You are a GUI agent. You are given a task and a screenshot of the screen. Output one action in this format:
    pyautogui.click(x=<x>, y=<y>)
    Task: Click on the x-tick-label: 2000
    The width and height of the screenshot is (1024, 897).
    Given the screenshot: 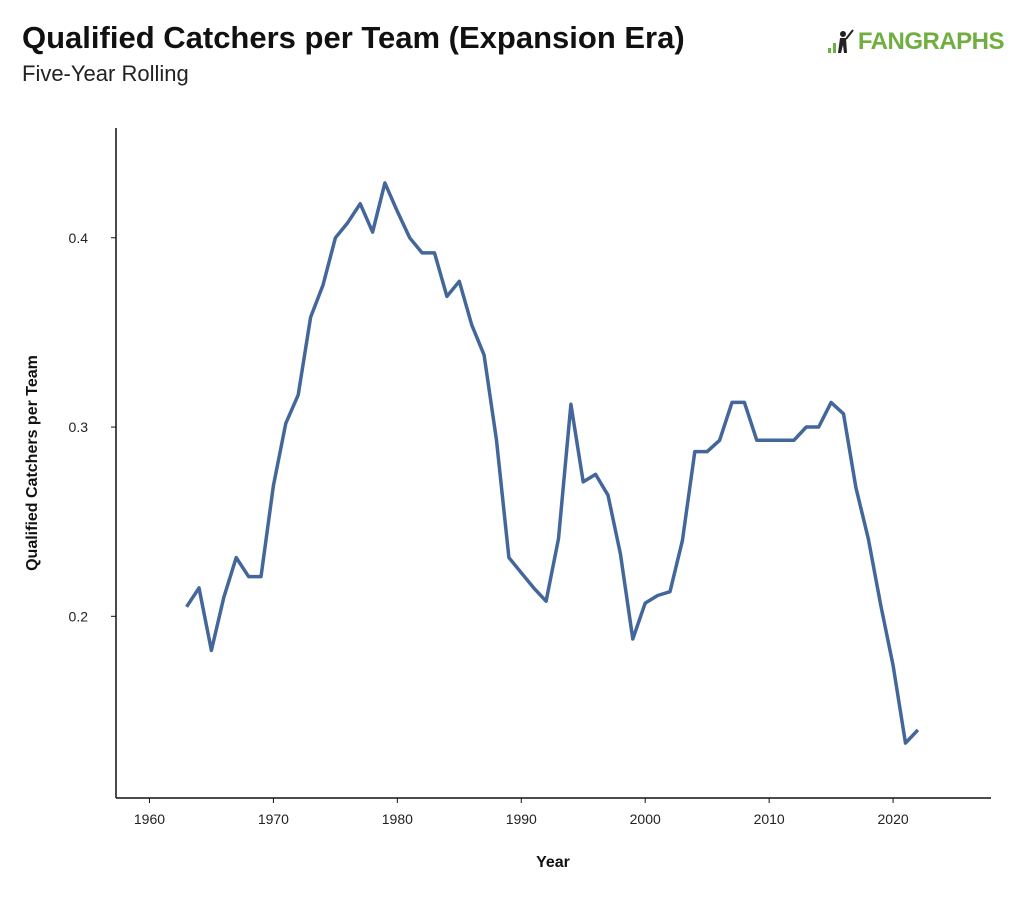 What is the action you would take?
    pyautogui.click(x=645, y=819)
    